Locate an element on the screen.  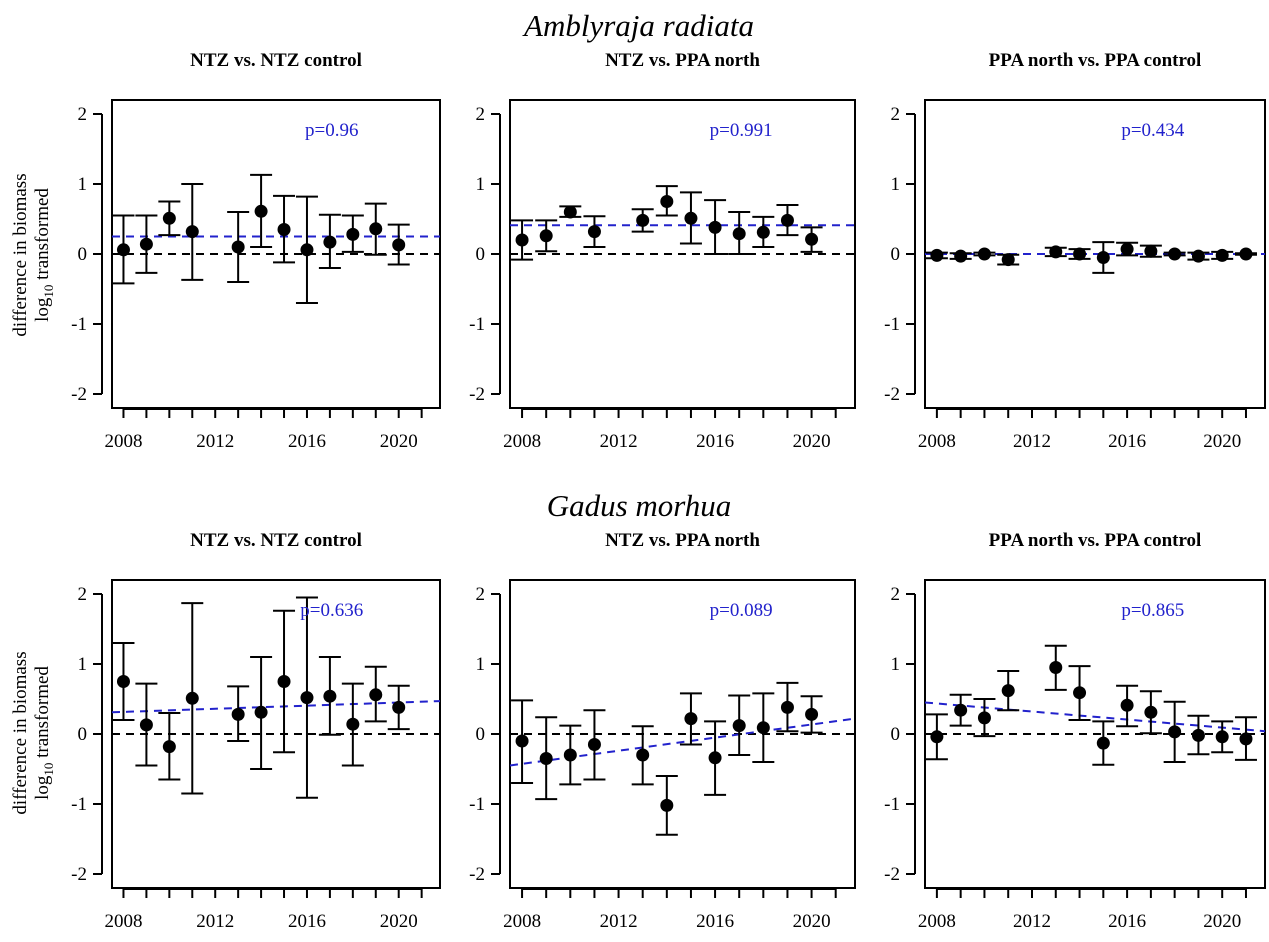
ylabel-top: difference in biomass log10 transformed is located at coordinates (33, 254).